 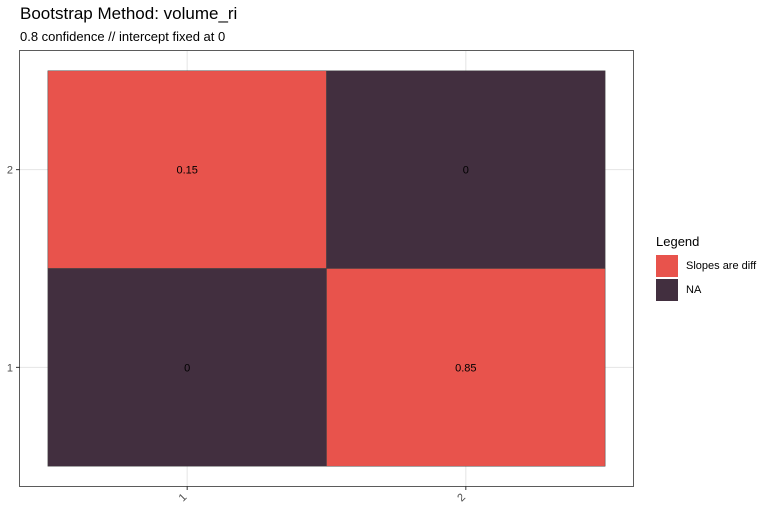 What do you see at coordinates (129, 13) in the screenshot?
I see `chart-title: Bootstrap Method: volume_ri` at bounding box center [129, 13].